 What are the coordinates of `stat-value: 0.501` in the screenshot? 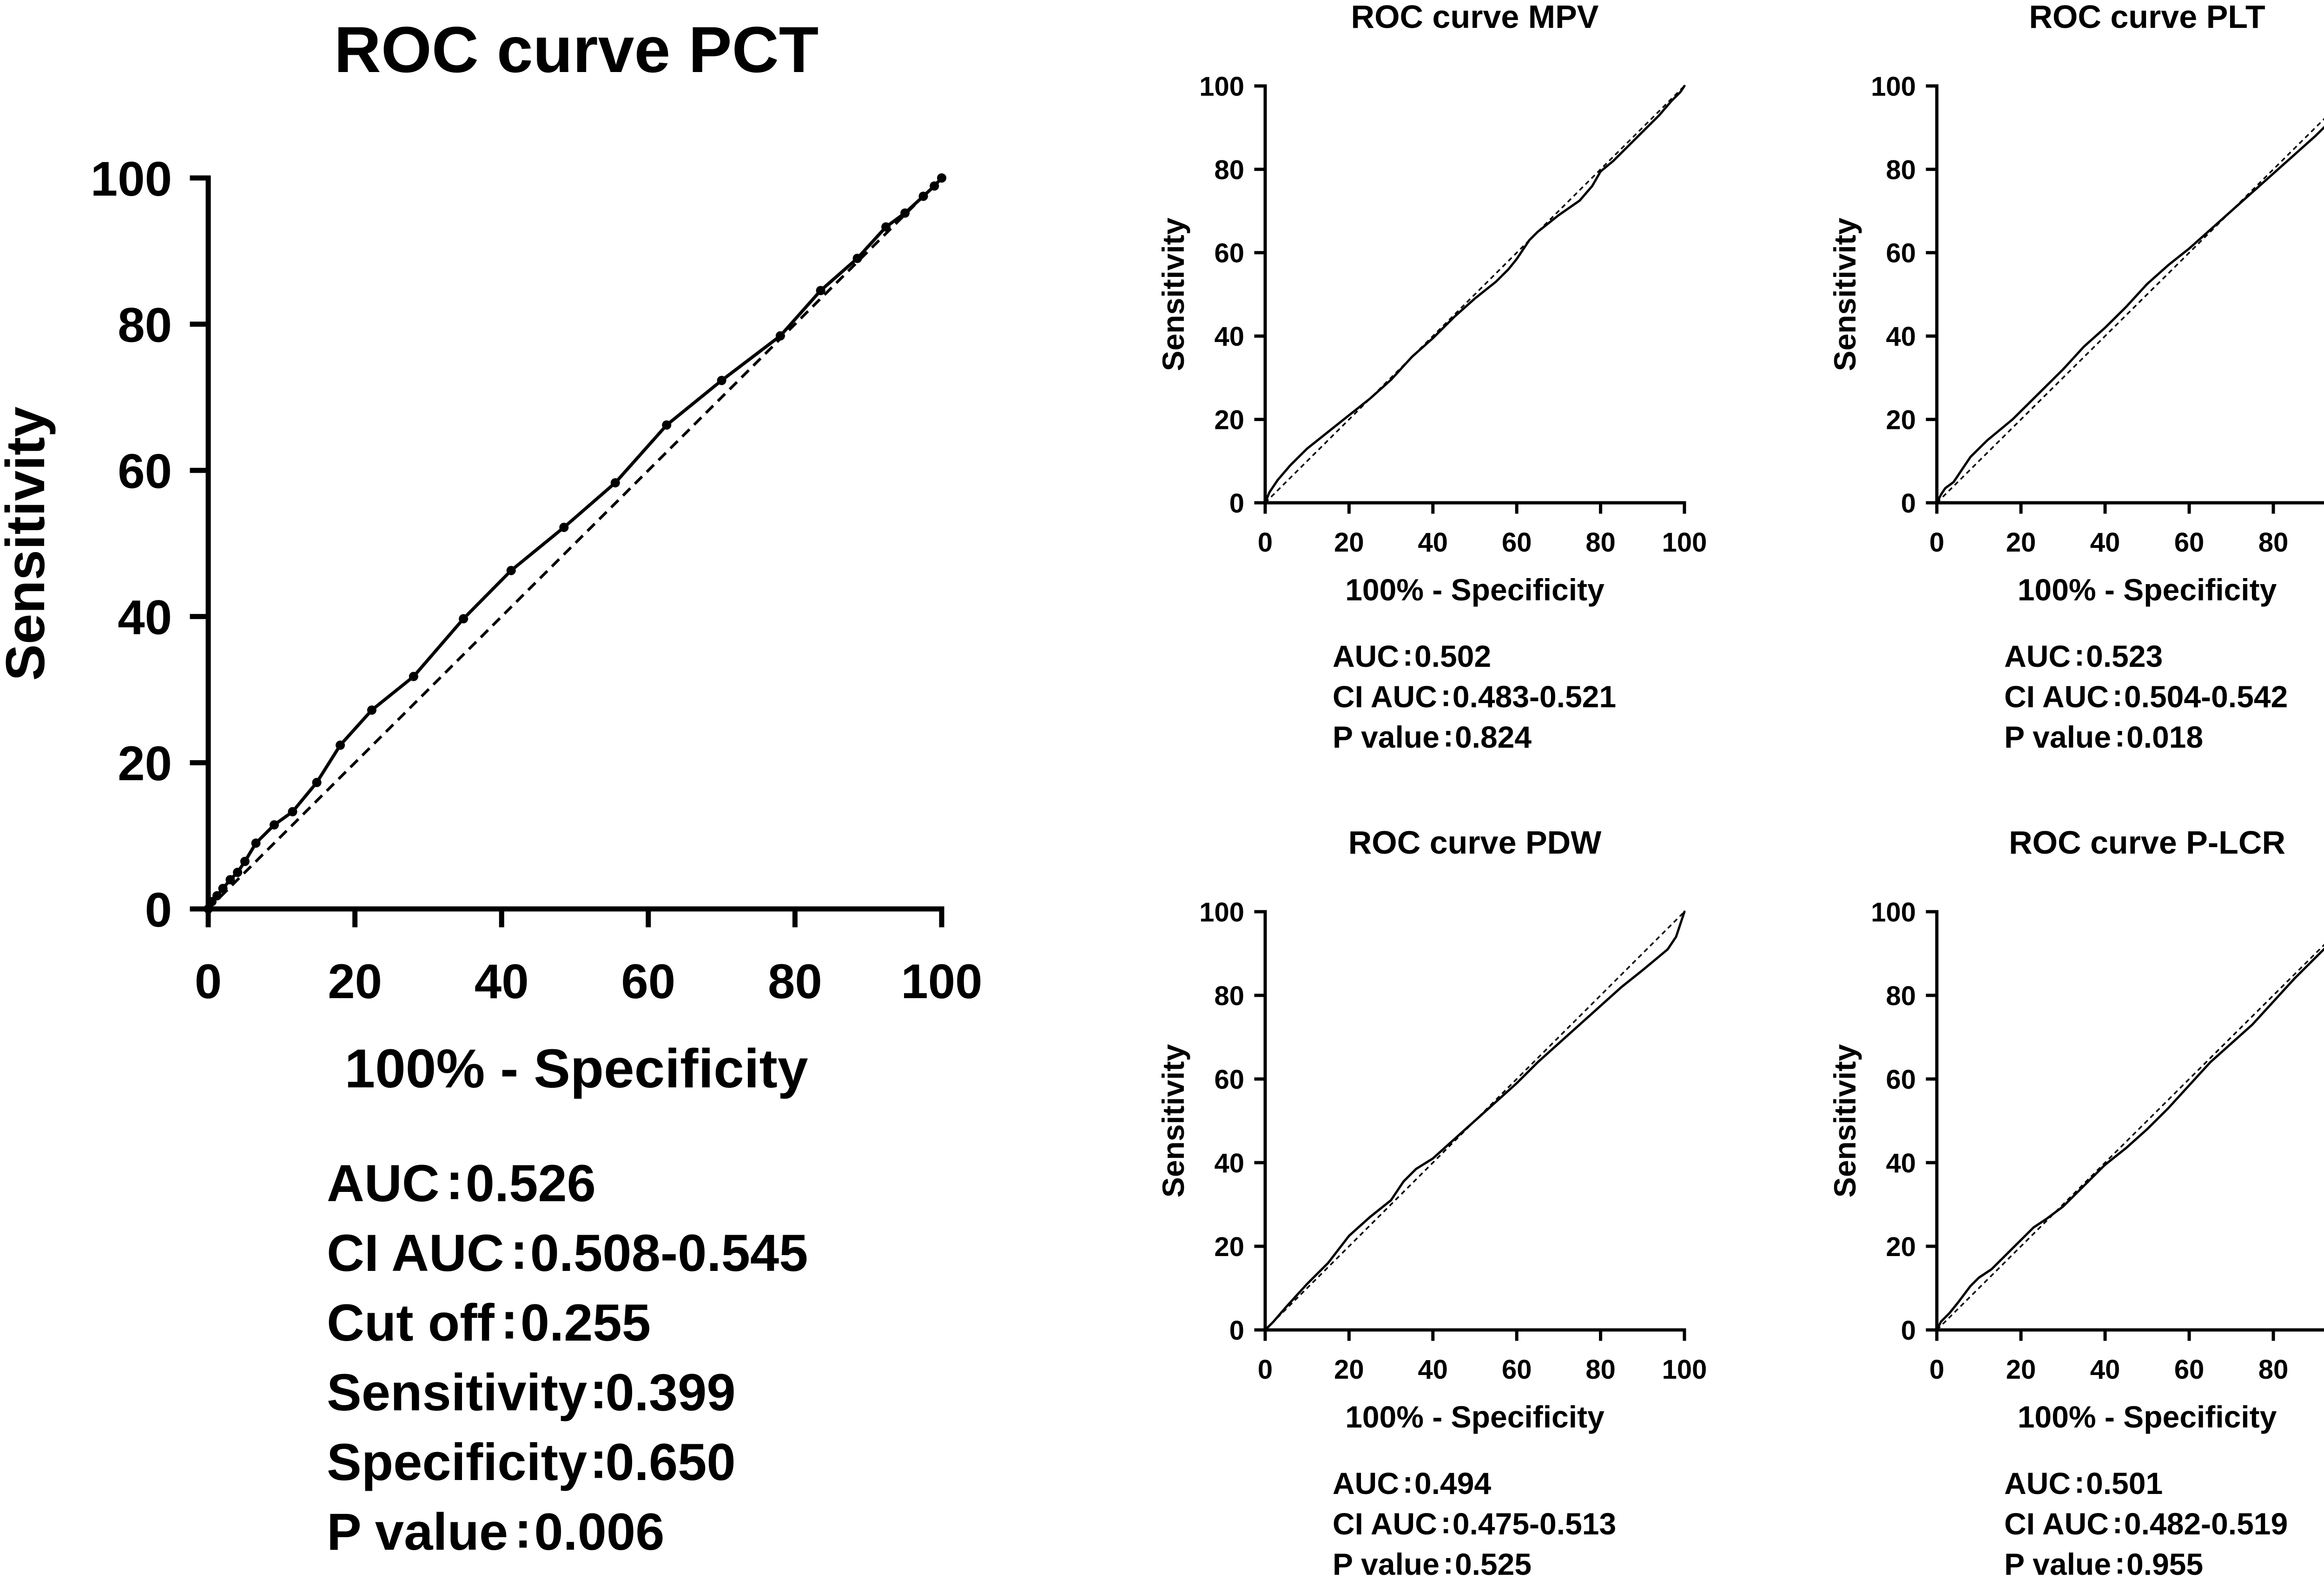 It's located at (2124, 1483).